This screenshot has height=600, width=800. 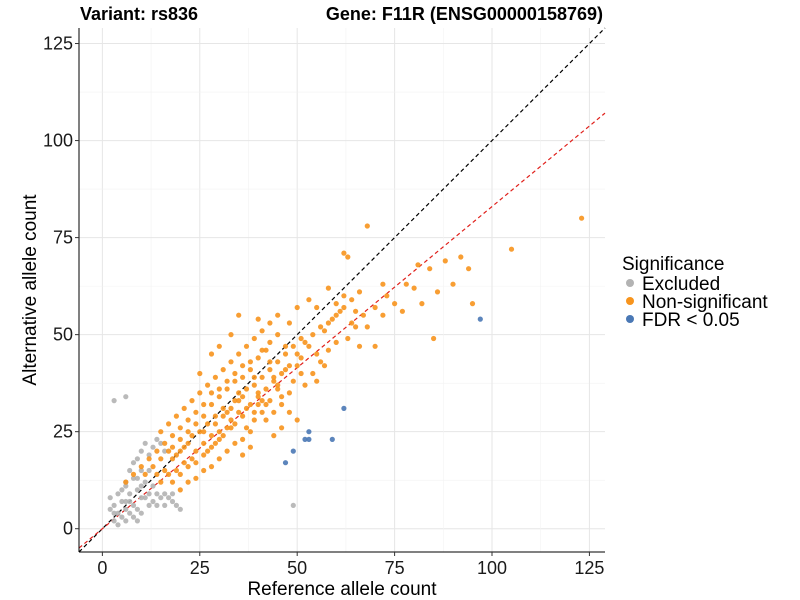 What do you see at coordinates (200, 568) in the screenshot?
I see `x-tick-label: 25` at bounding box center [200, 568].